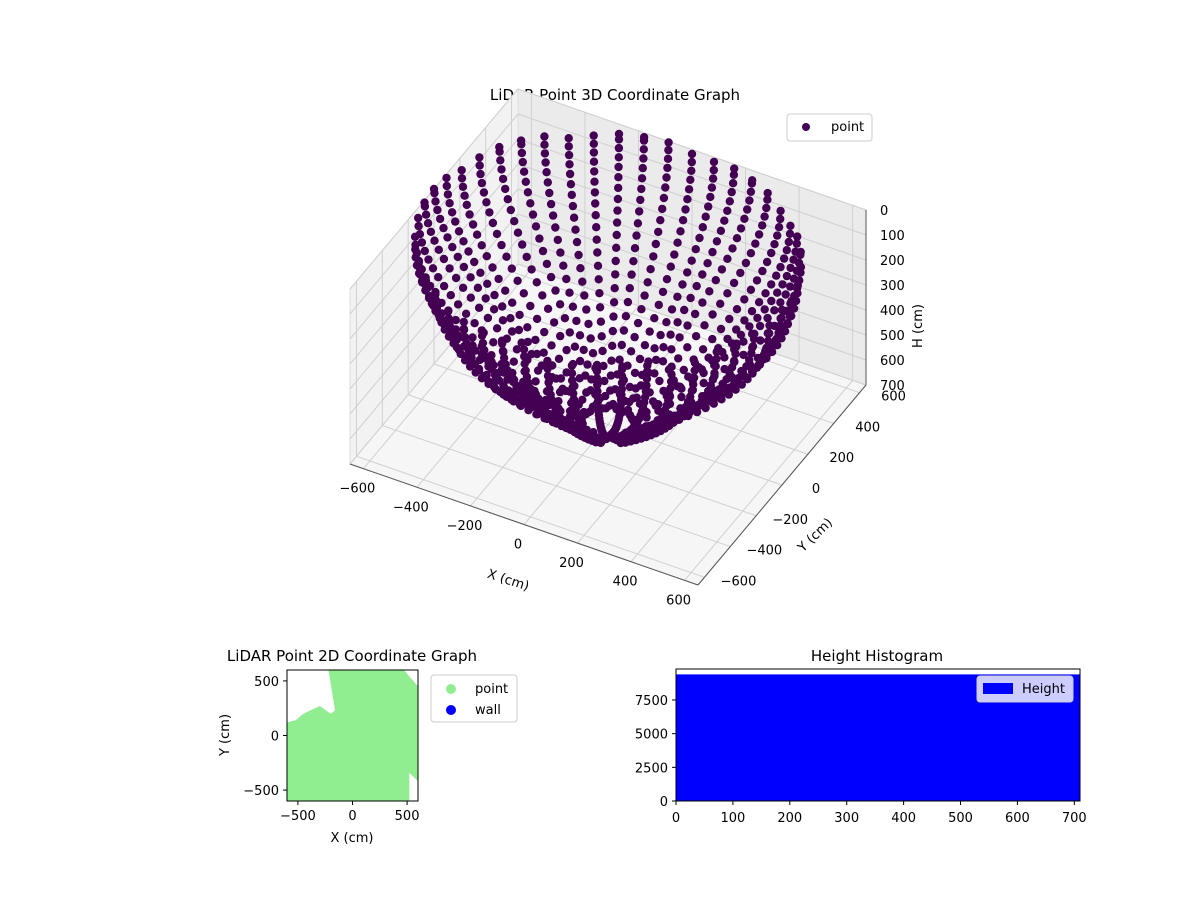  Describe the element at coordinates (892, 236) in the screenshot. I see `chart-3d-z-tick-label: 100` at that location.